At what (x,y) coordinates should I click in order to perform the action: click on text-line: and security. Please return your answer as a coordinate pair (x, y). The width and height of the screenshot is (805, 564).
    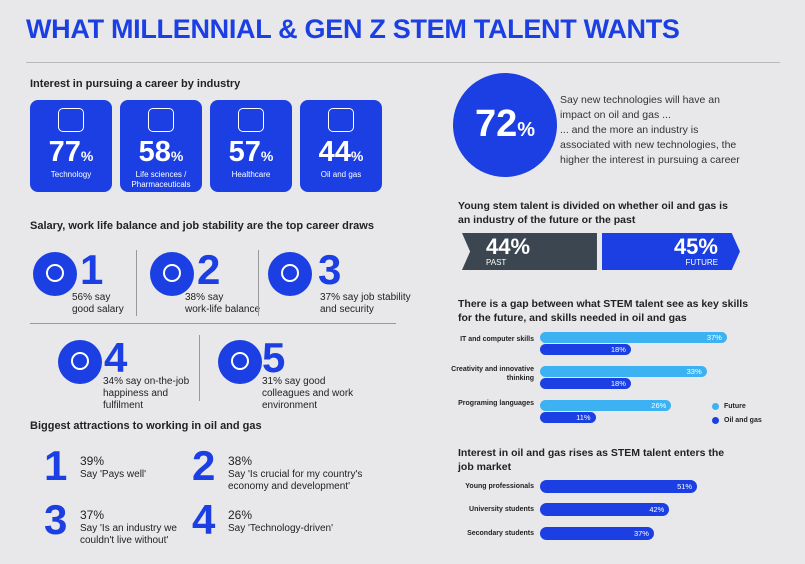
    Looking at the image, I should click on (347, 309).